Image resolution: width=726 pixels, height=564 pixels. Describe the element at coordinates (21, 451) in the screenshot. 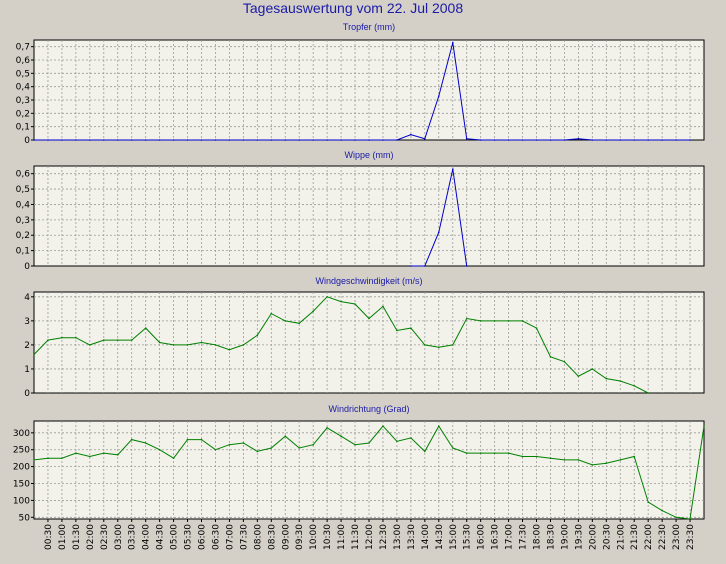

I see `y-tick-label: 250` at that location.